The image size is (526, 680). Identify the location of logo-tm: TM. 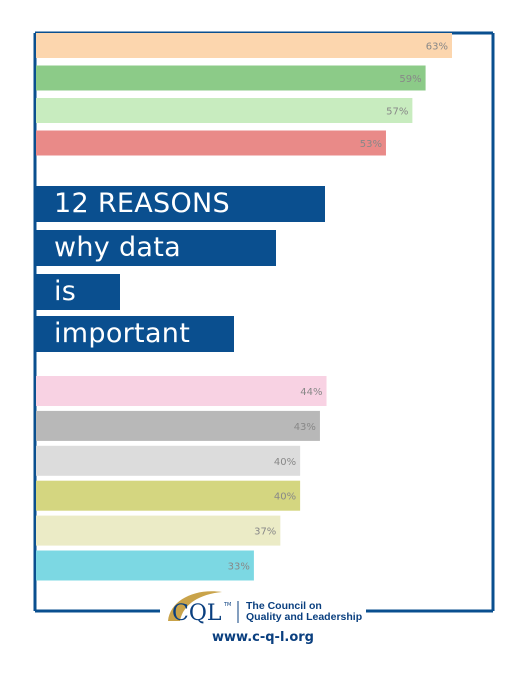
(227, 605).